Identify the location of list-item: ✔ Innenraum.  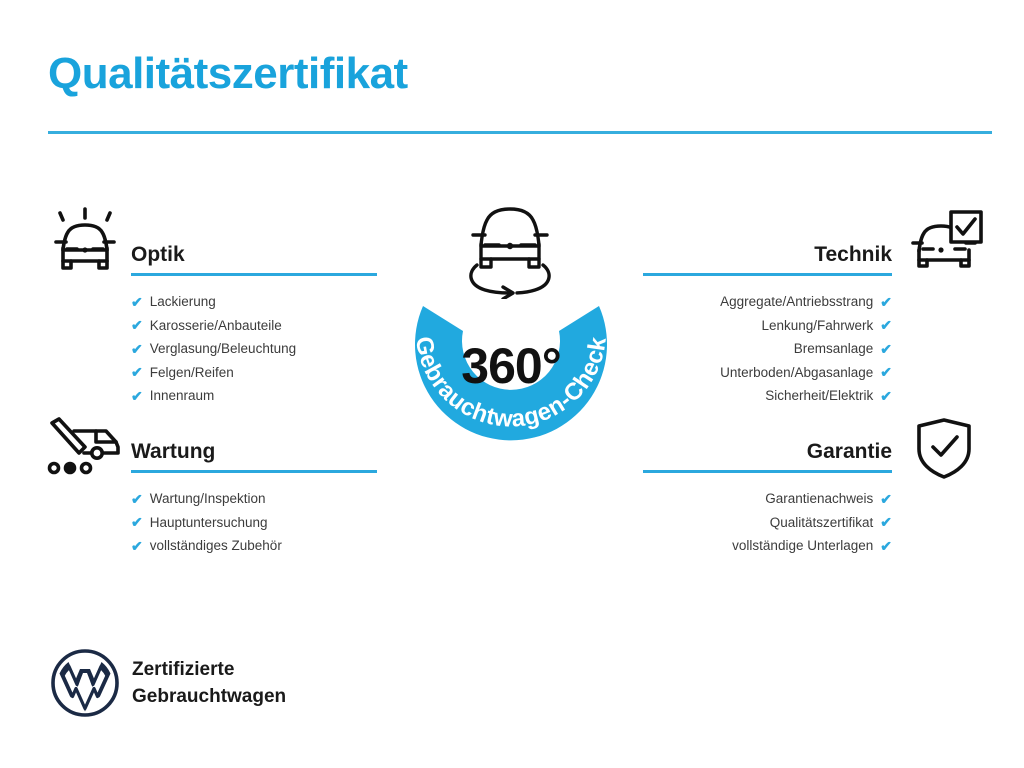
(254, 396).